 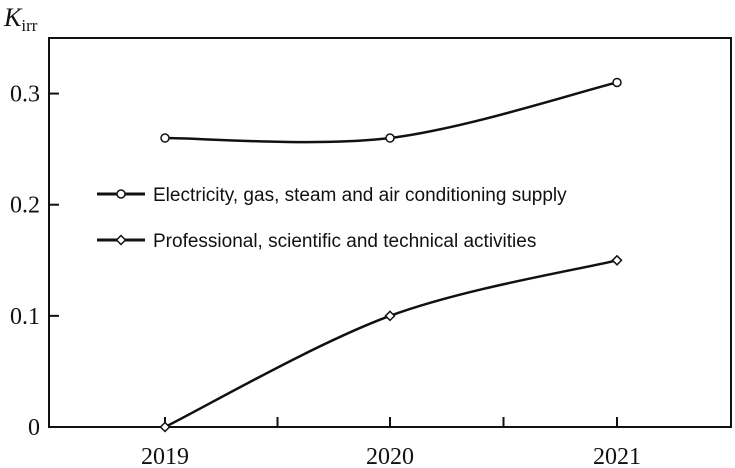 What do you see at coordinates (29, 25) in the screenshot?
I see `y-axis-label-sub: irr` at bounding box center [29, 25].